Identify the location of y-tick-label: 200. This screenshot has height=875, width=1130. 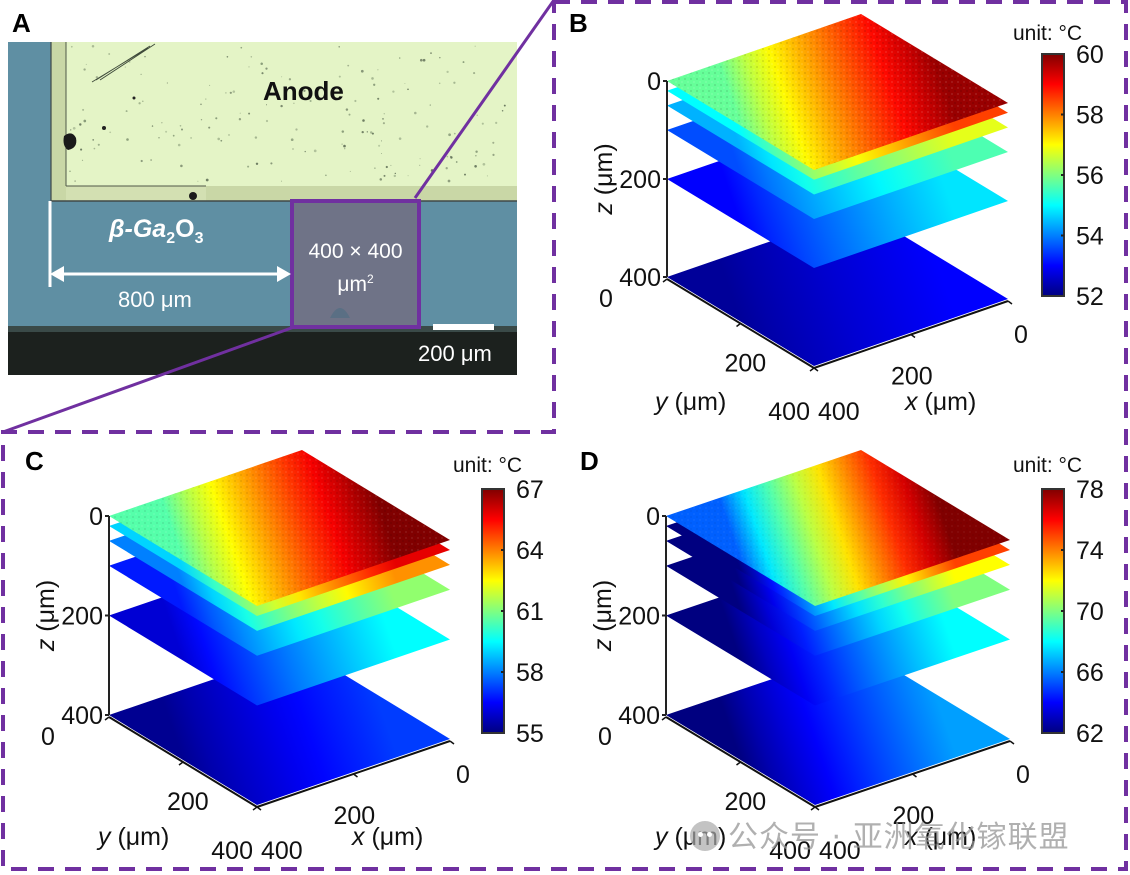
(746, 802).